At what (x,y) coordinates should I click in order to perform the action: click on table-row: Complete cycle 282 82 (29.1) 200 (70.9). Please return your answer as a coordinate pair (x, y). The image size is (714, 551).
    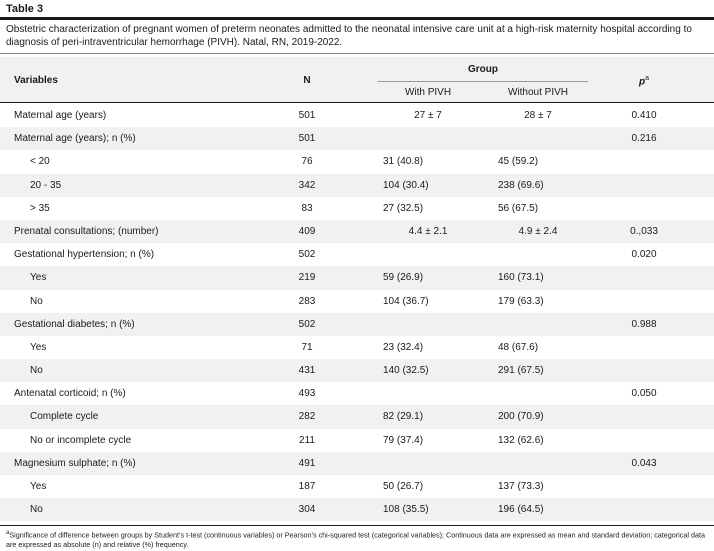
    Looking at the image, I should click on (357, 417).